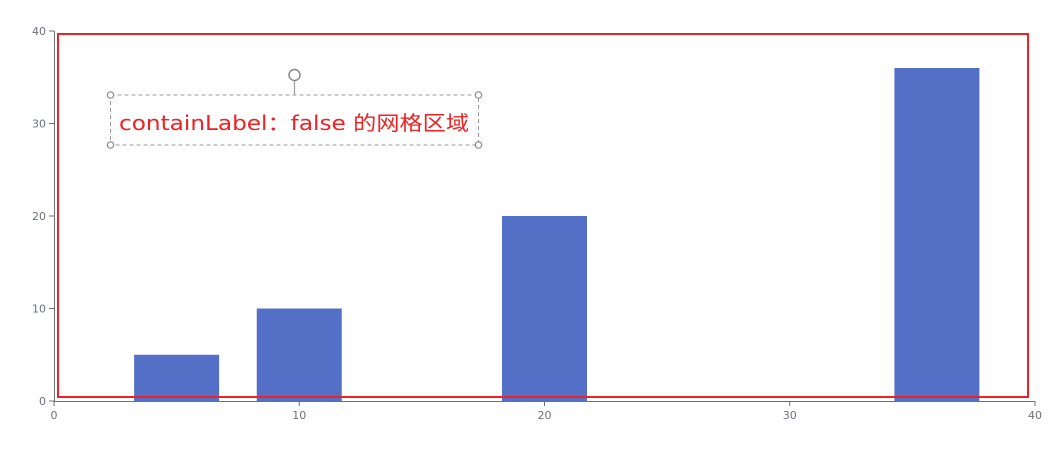  I want to click on annotation-selection: containLabel：false 的网格区域, so click(294, 108).